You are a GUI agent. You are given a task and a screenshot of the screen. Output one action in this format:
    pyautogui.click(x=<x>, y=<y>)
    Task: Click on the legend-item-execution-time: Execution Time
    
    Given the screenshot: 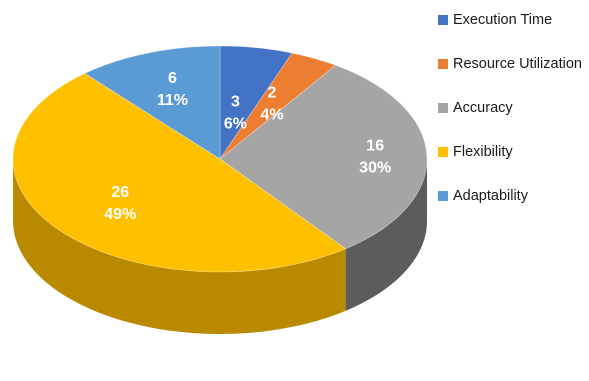 What is the action you would take?
    pyautogui.click(x=513, y=19)
    